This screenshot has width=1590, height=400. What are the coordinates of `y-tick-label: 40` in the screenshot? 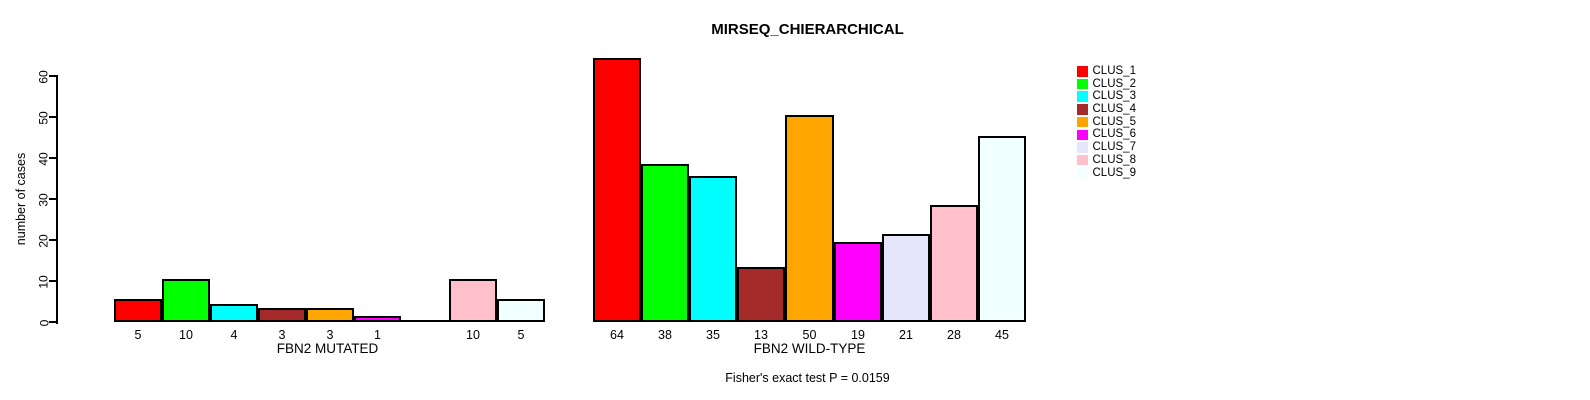 It's located at (43, 159).